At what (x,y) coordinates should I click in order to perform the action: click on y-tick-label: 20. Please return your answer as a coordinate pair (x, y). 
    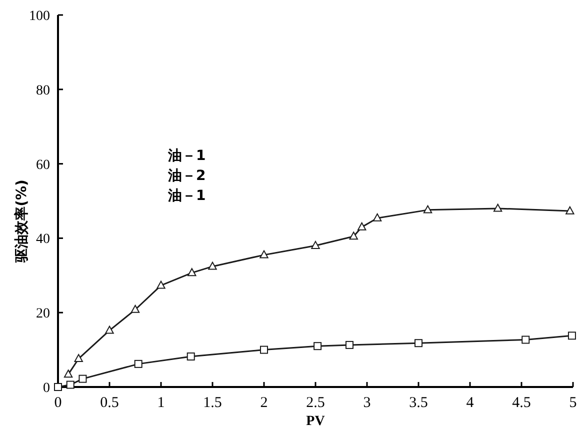
    Looking at the image, I should click on (43, 314).